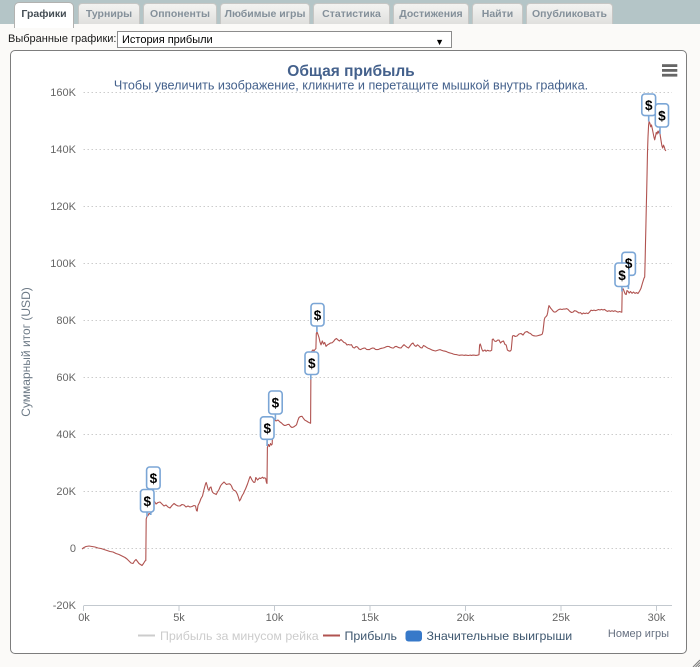 The width and height of the screenshot is (700, 667). What do you see at coordinates (500, 636) in the screenshot?
I see `svg-text: Значительные выигрыши` at bounding box center [500, 636].